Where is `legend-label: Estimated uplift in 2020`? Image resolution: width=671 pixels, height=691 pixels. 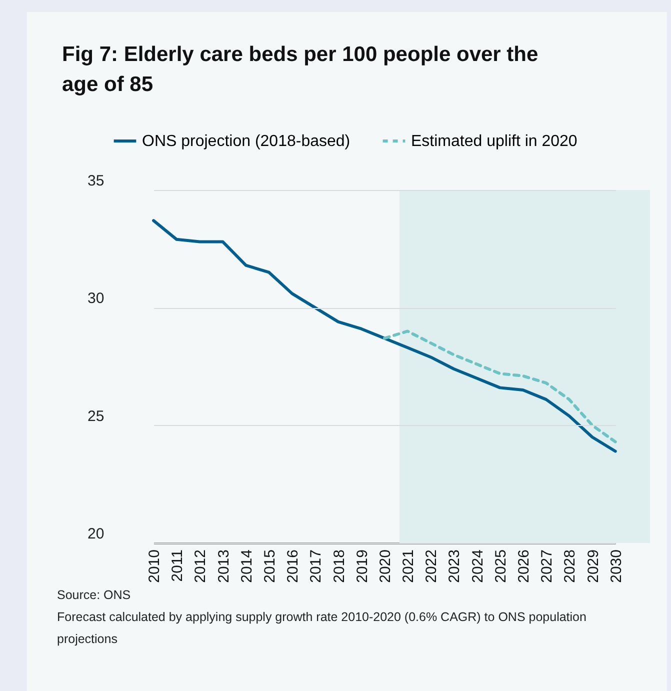
legend-label: Estimated uplift in 2020 is located at coordinates (494, 141).